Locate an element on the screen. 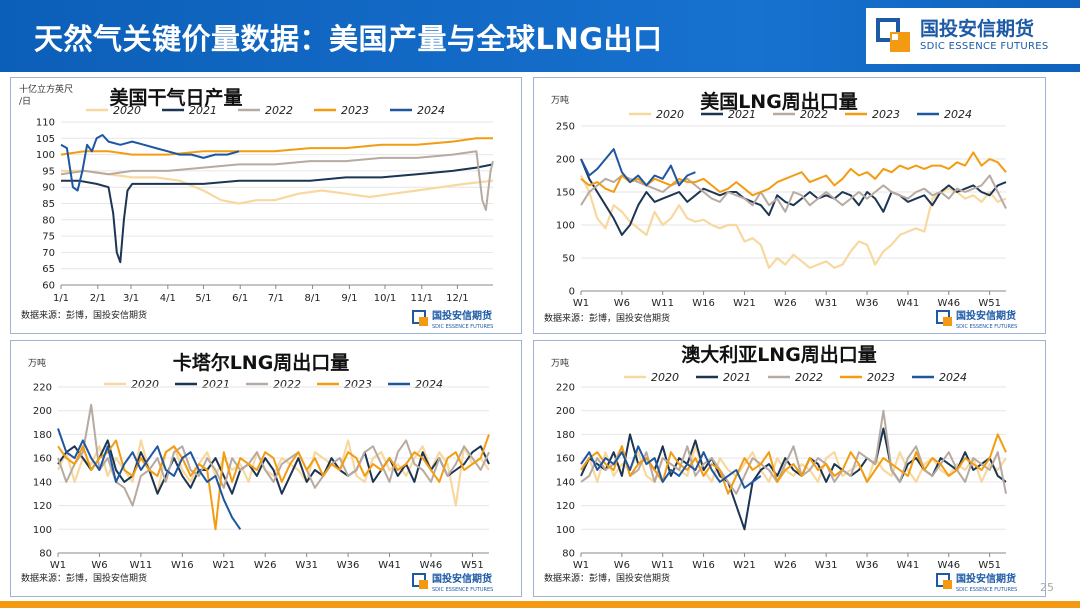  y-axis-label: 十亿立方英尺/日 is located at coordinates (46, 95).